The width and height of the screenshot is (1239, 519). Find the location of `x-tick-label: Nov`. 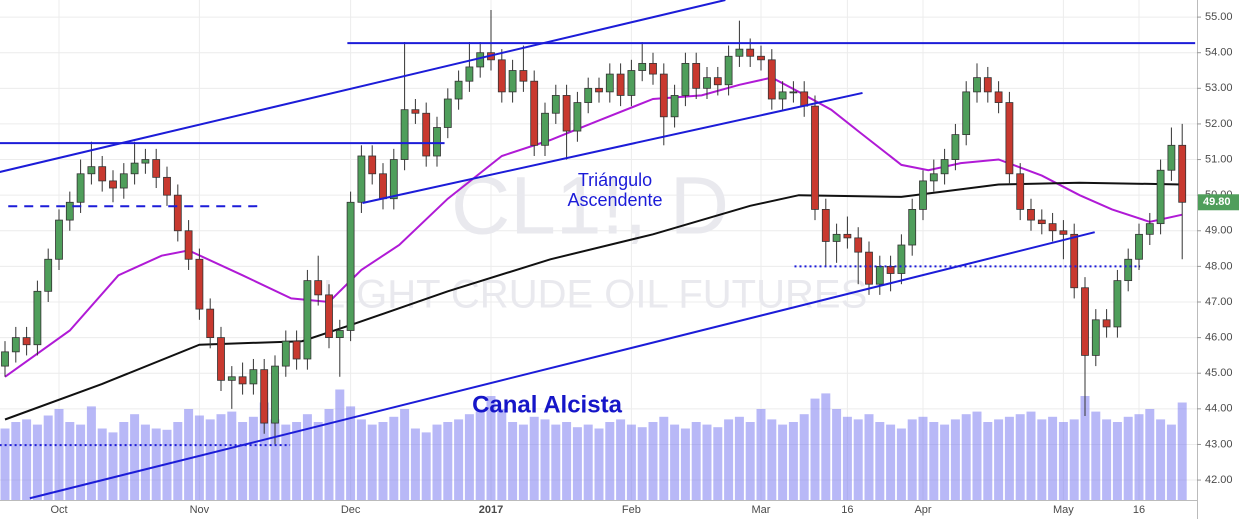

x-tick-label: Nov is located at coordinates (200, 510).